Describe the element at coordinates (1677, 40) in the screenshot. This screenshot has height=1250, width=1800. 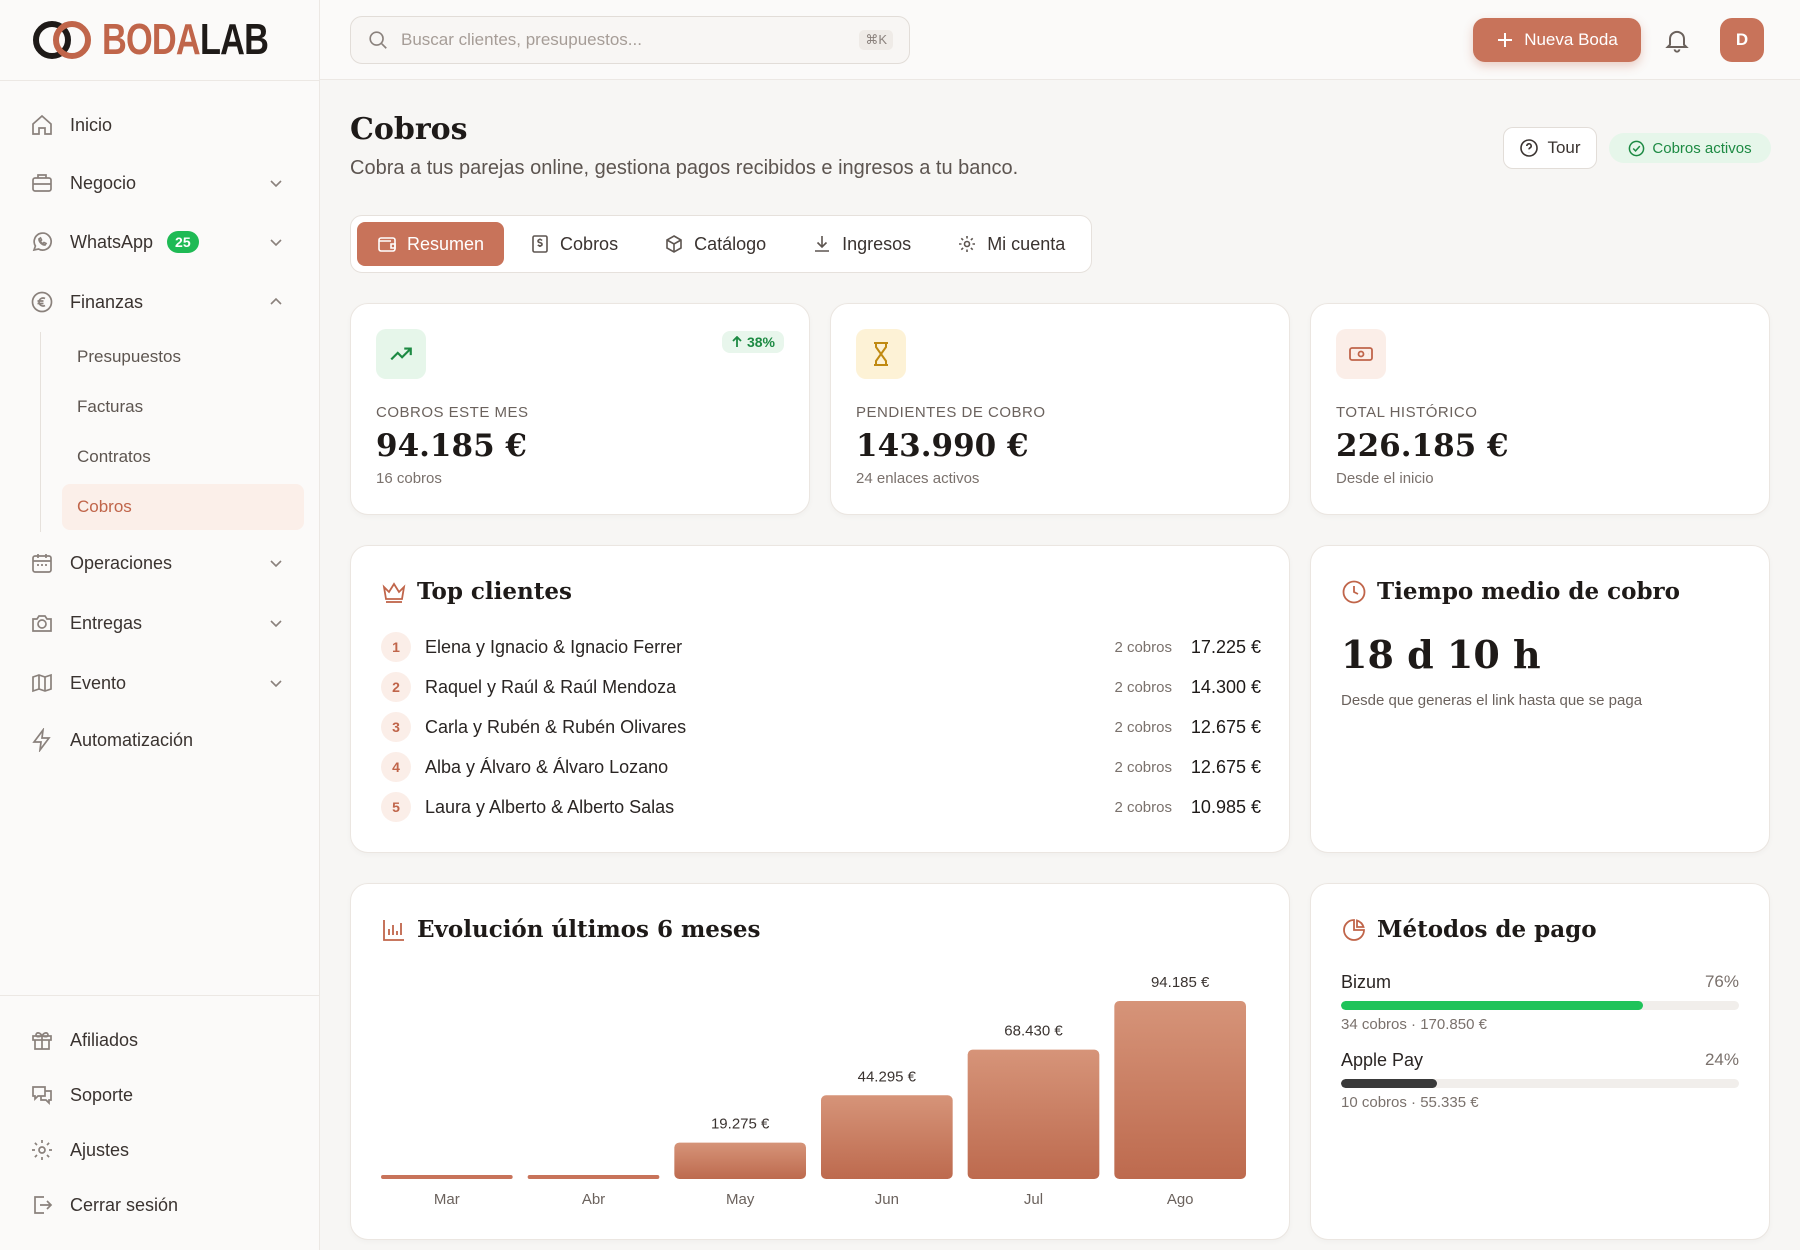
I see `notification-bell-icon` at that location.